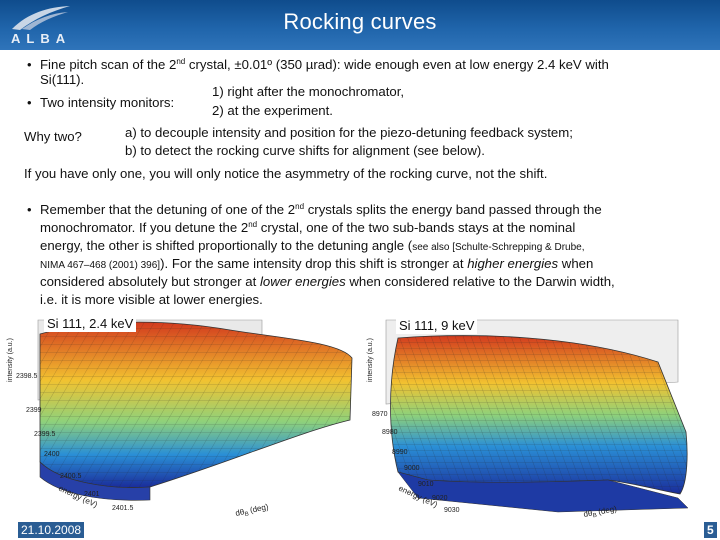  Describe the element at coordinates (710, 530) in the screenshot. I see `page-number: 5` at that location.